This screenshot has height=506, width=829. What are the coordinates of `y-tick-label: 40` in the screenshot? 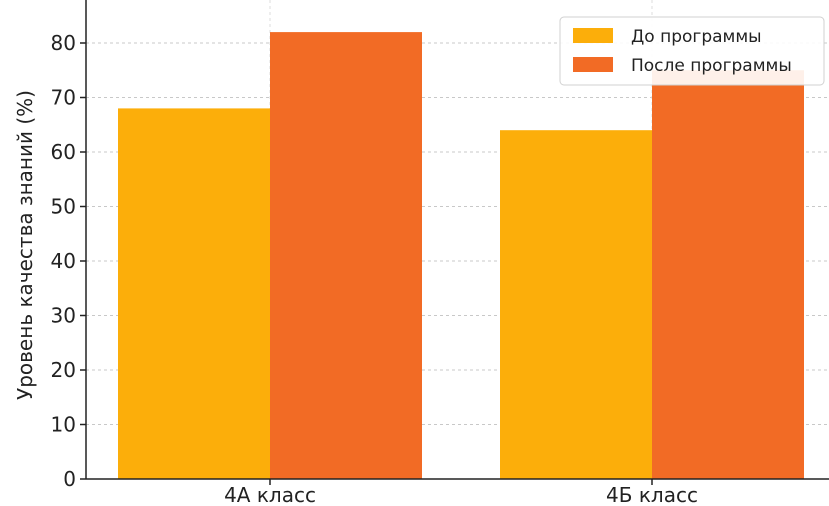 It's located at (63, 261).